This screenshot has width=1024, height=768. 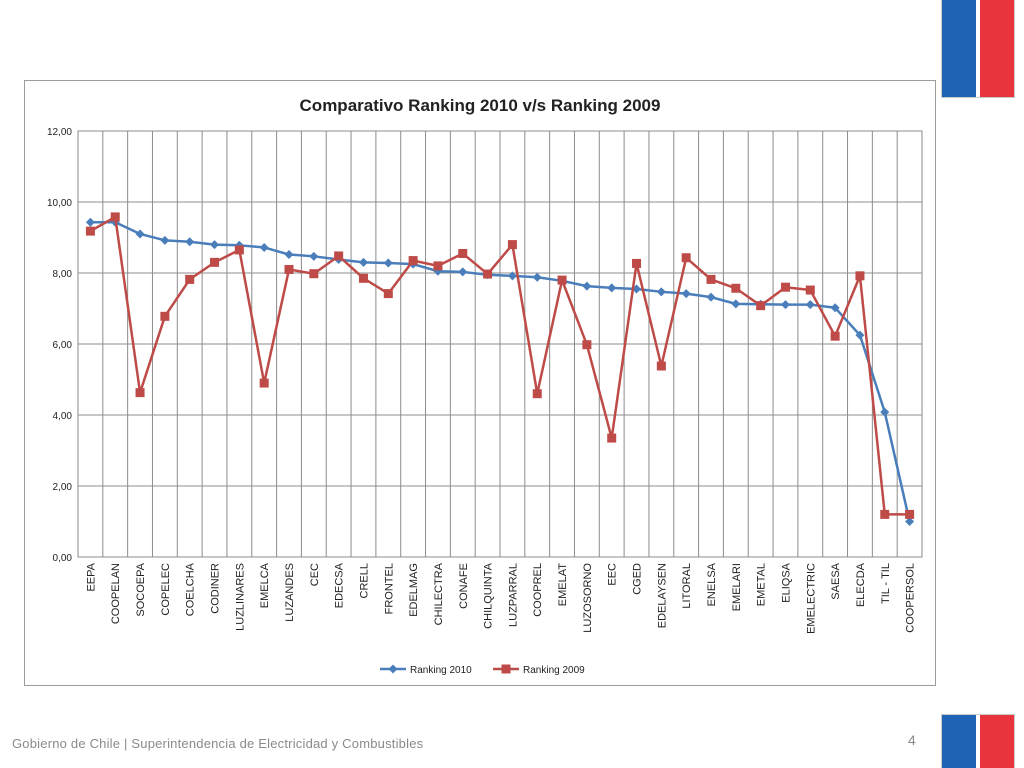 I want to click on x-tick-label: TIL - TIL, so click(x=886, y=583).